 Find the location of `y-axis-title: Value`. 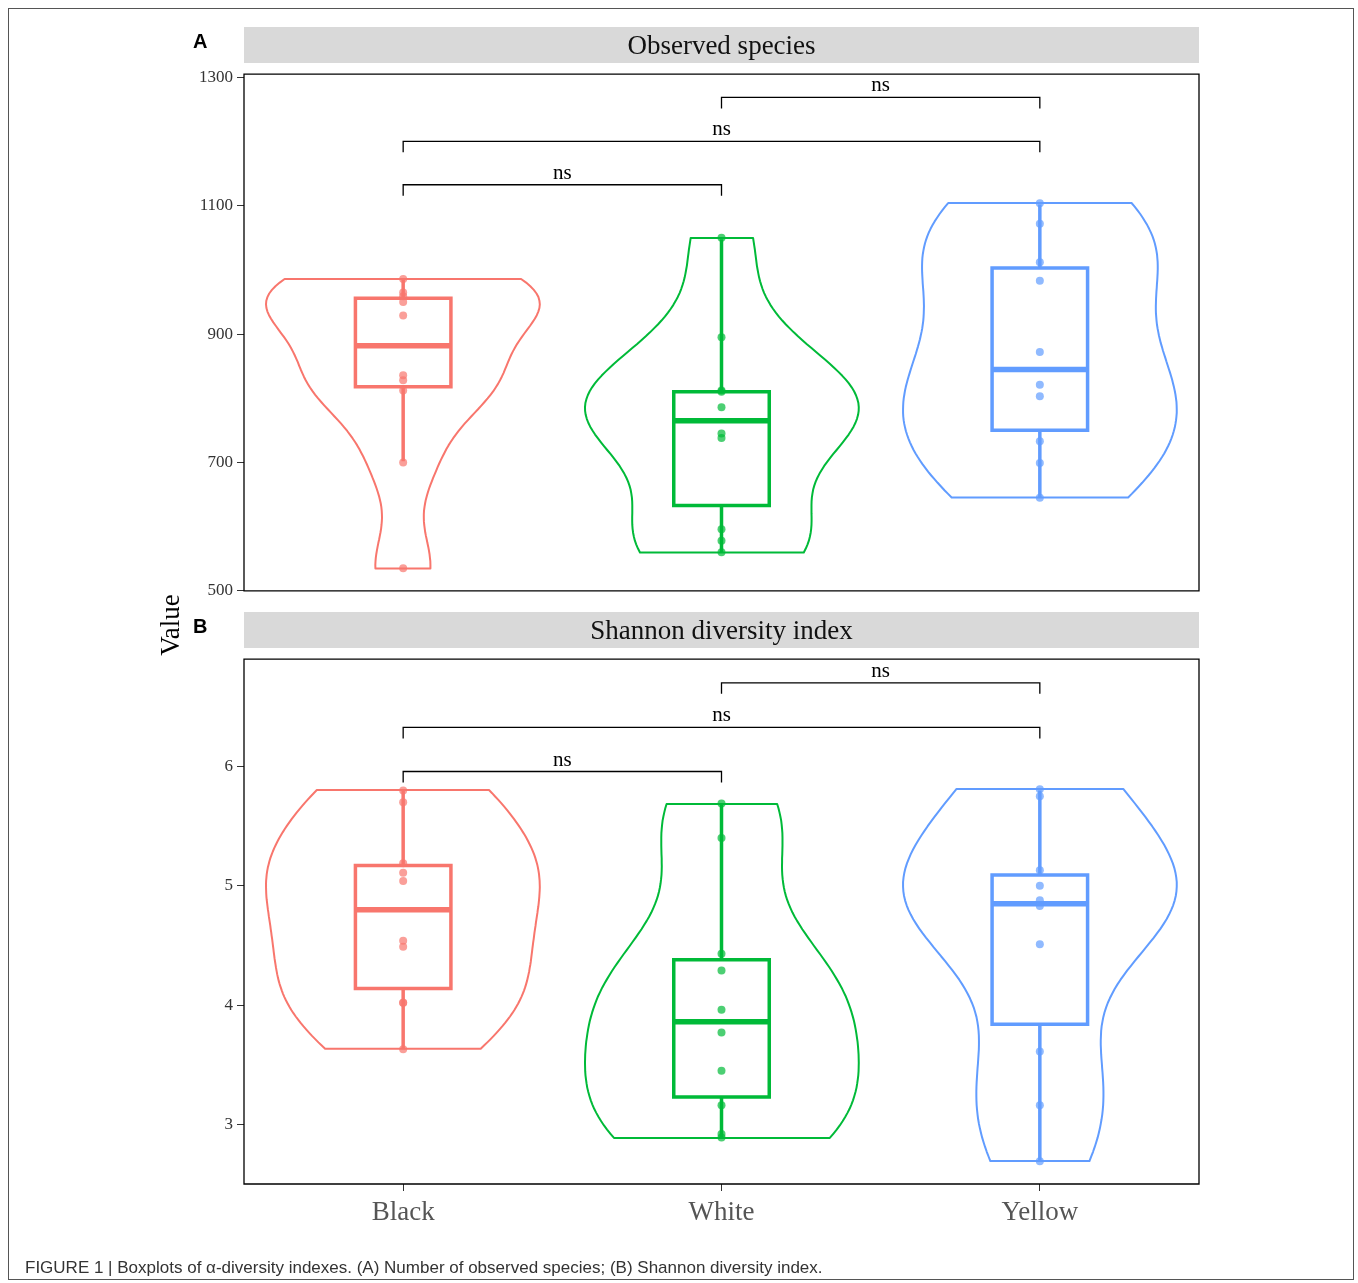

y-axis-title: Value is located at coordinates (170, 625).